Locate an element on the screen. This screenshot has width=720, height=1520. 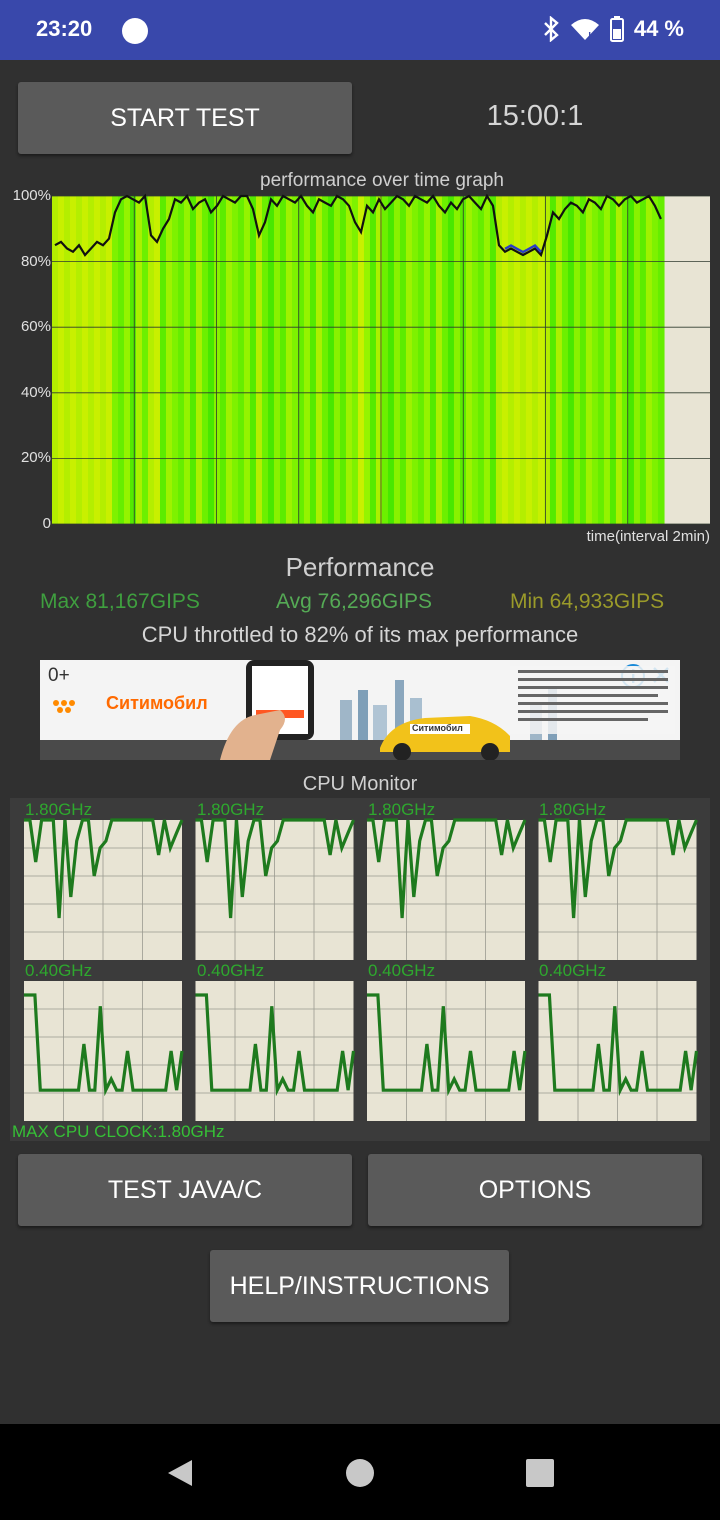
core-5-freq: 0.40GHz is located at coordinates (231, 970).